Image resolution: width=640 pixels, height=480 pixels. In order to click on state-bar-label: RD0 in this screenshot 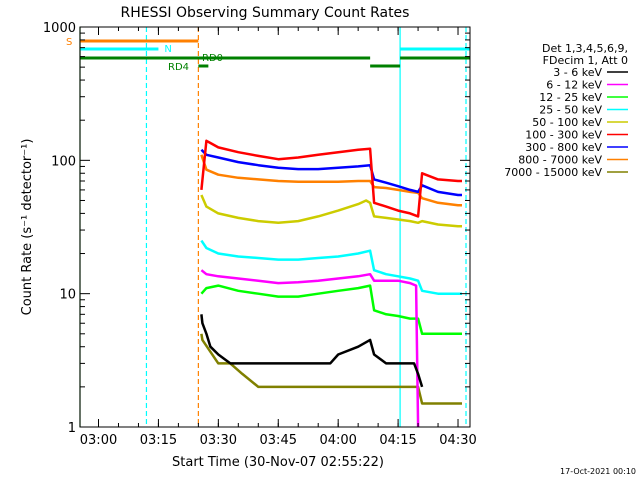, I will do `click(212, 58)`.